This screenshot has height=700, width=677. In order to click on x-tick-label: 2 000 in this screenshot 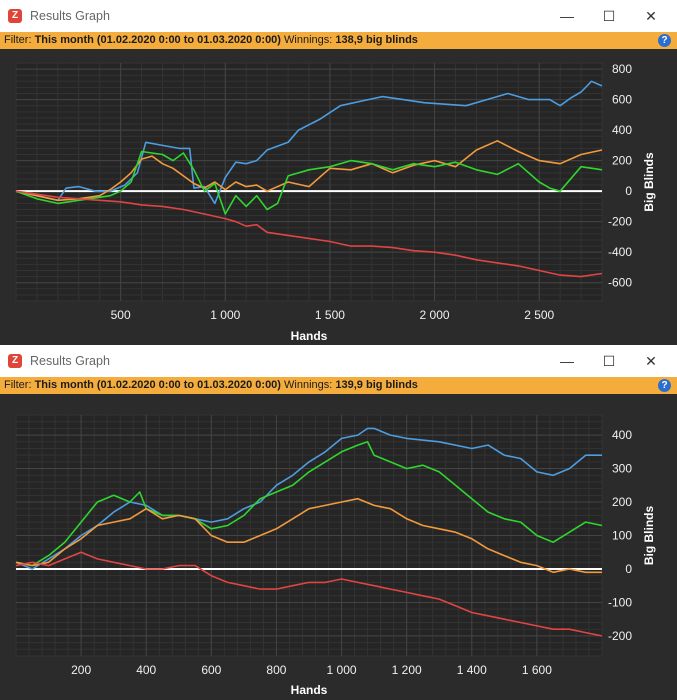, I will do `click(435, 315)`.